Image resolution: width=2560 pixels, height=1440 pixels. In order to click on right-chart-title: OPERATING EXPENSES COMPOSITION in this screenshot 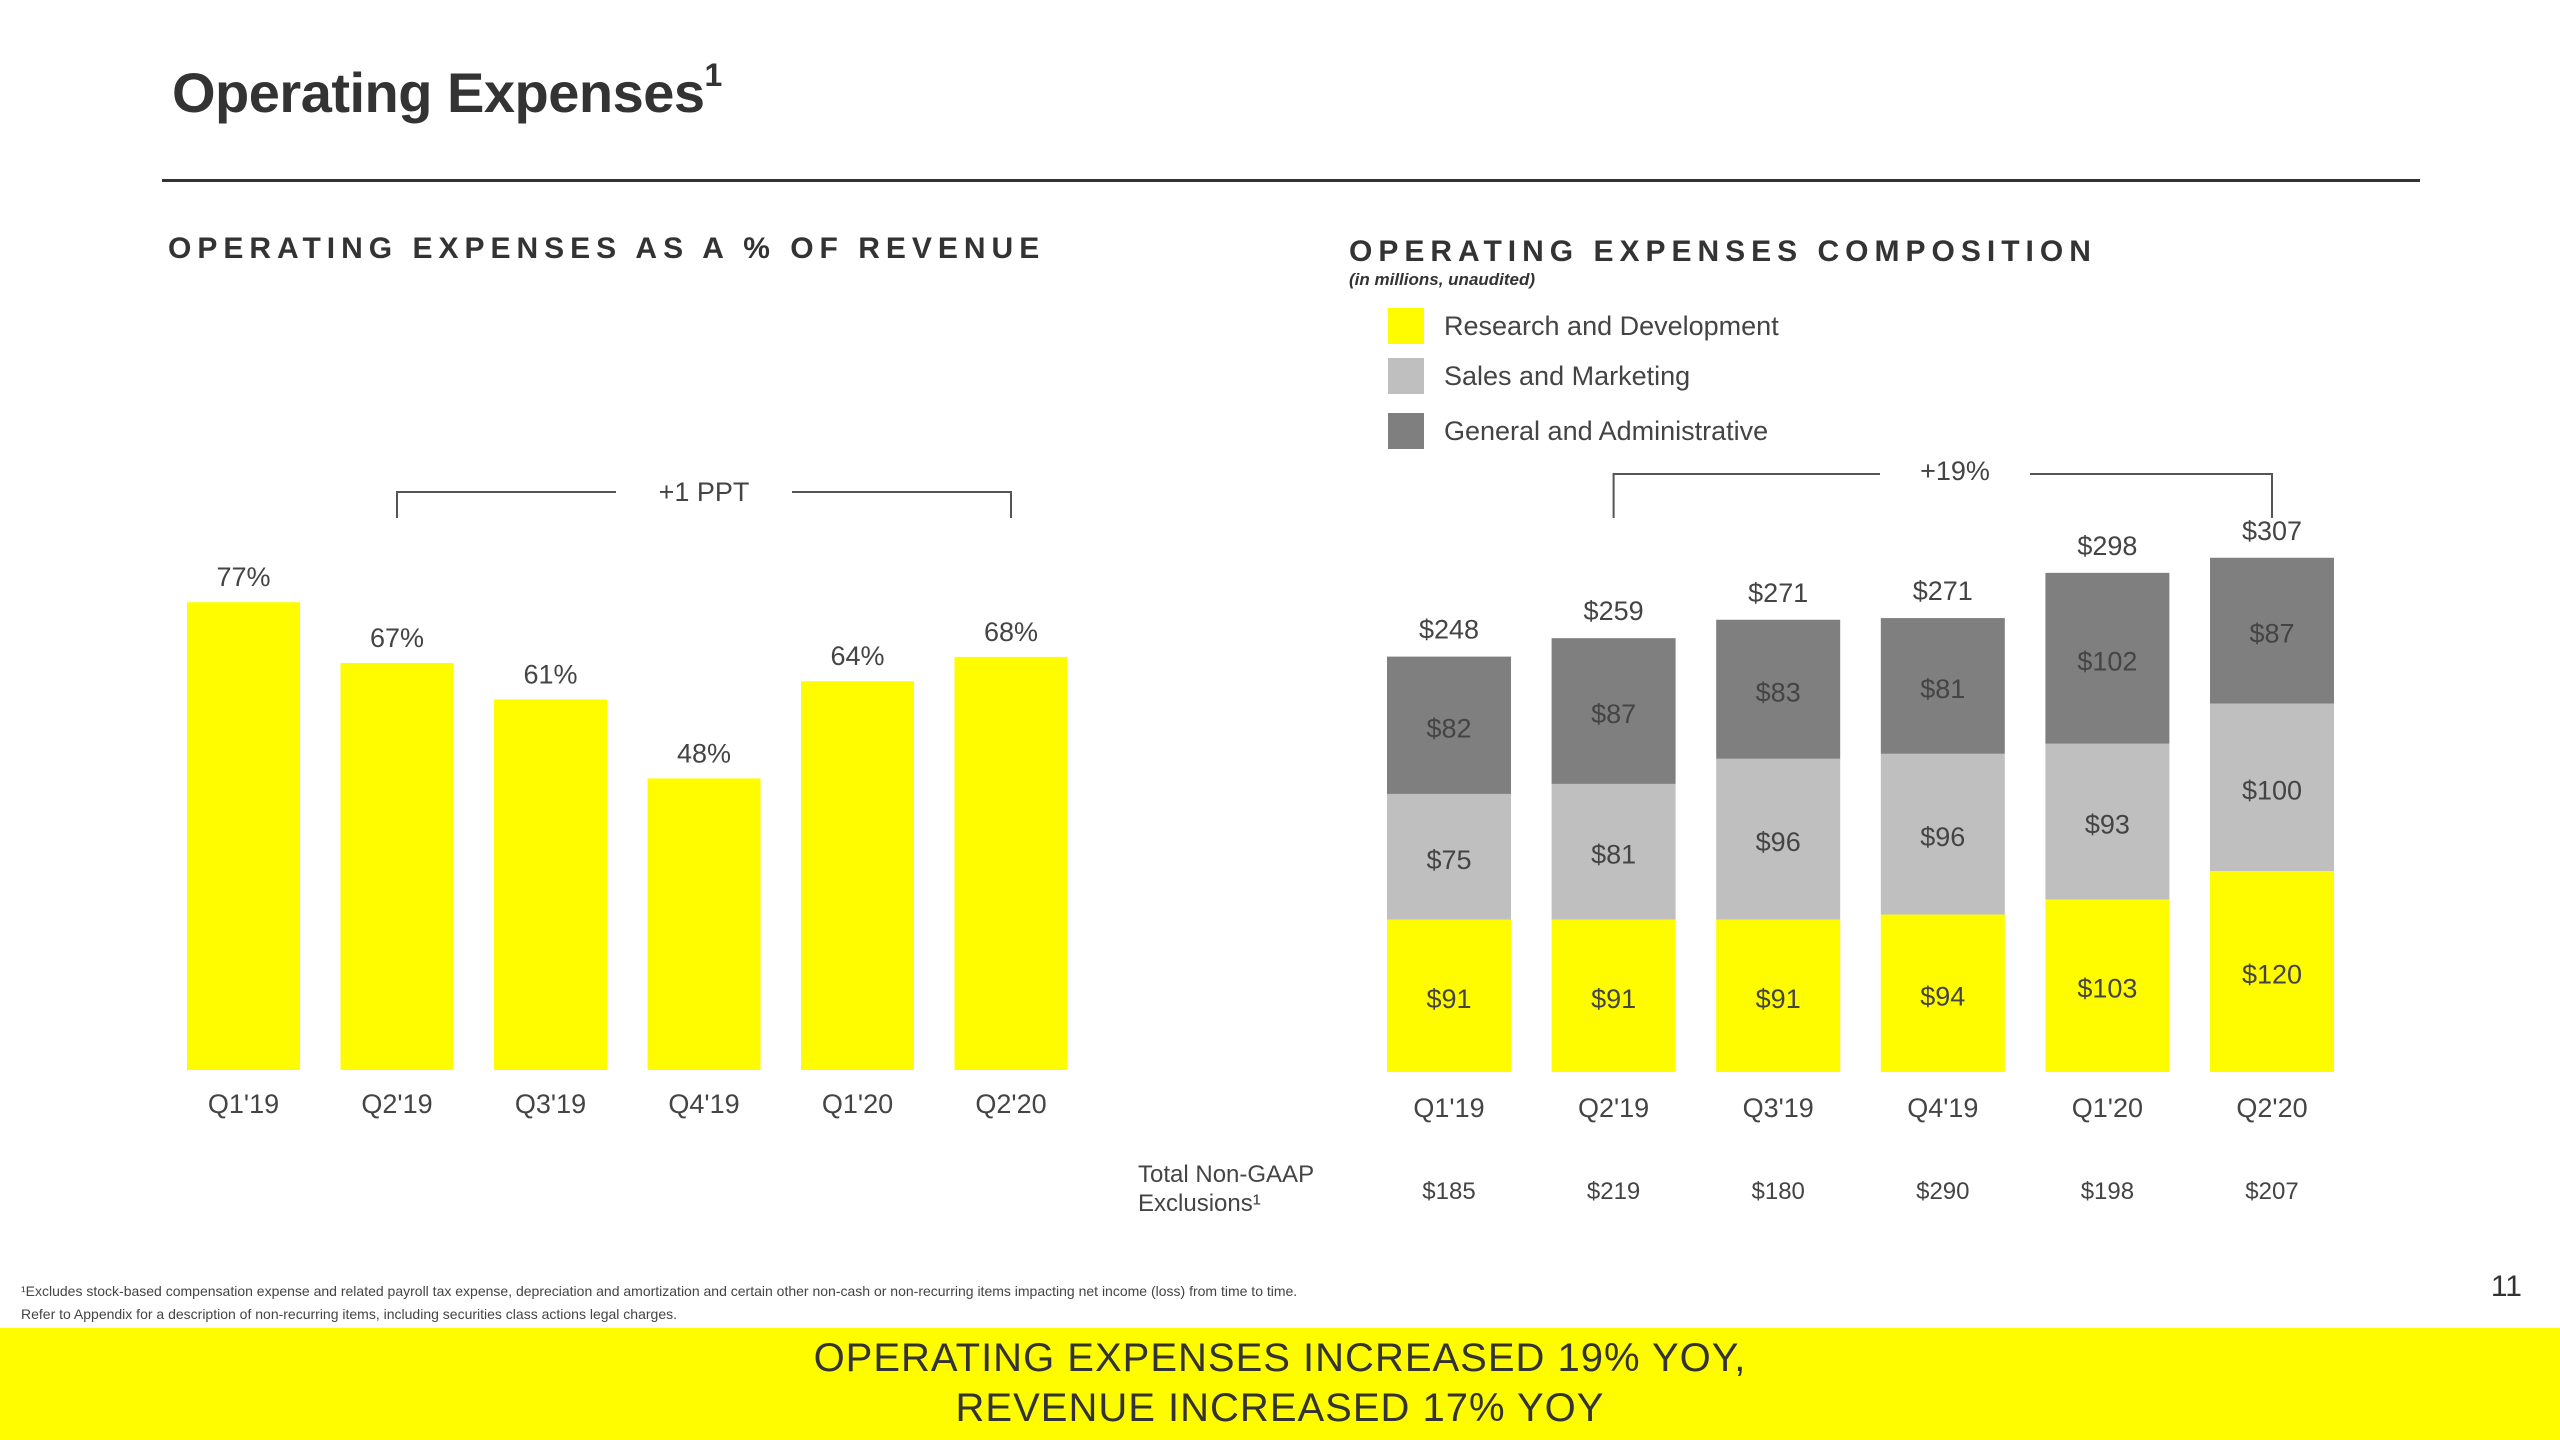, I will do `click(1723, 251)`.